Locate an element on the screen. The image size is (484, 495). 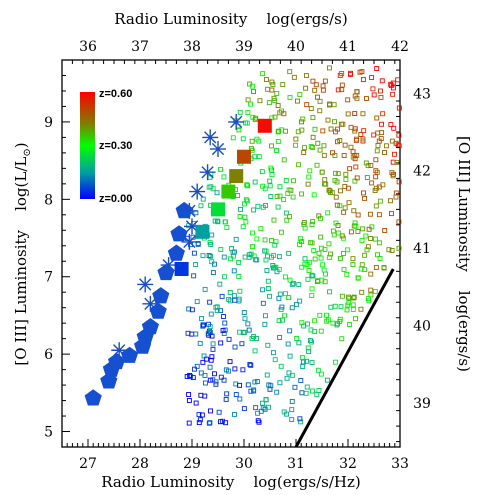
limit-line is located at coordinates (344, 358).